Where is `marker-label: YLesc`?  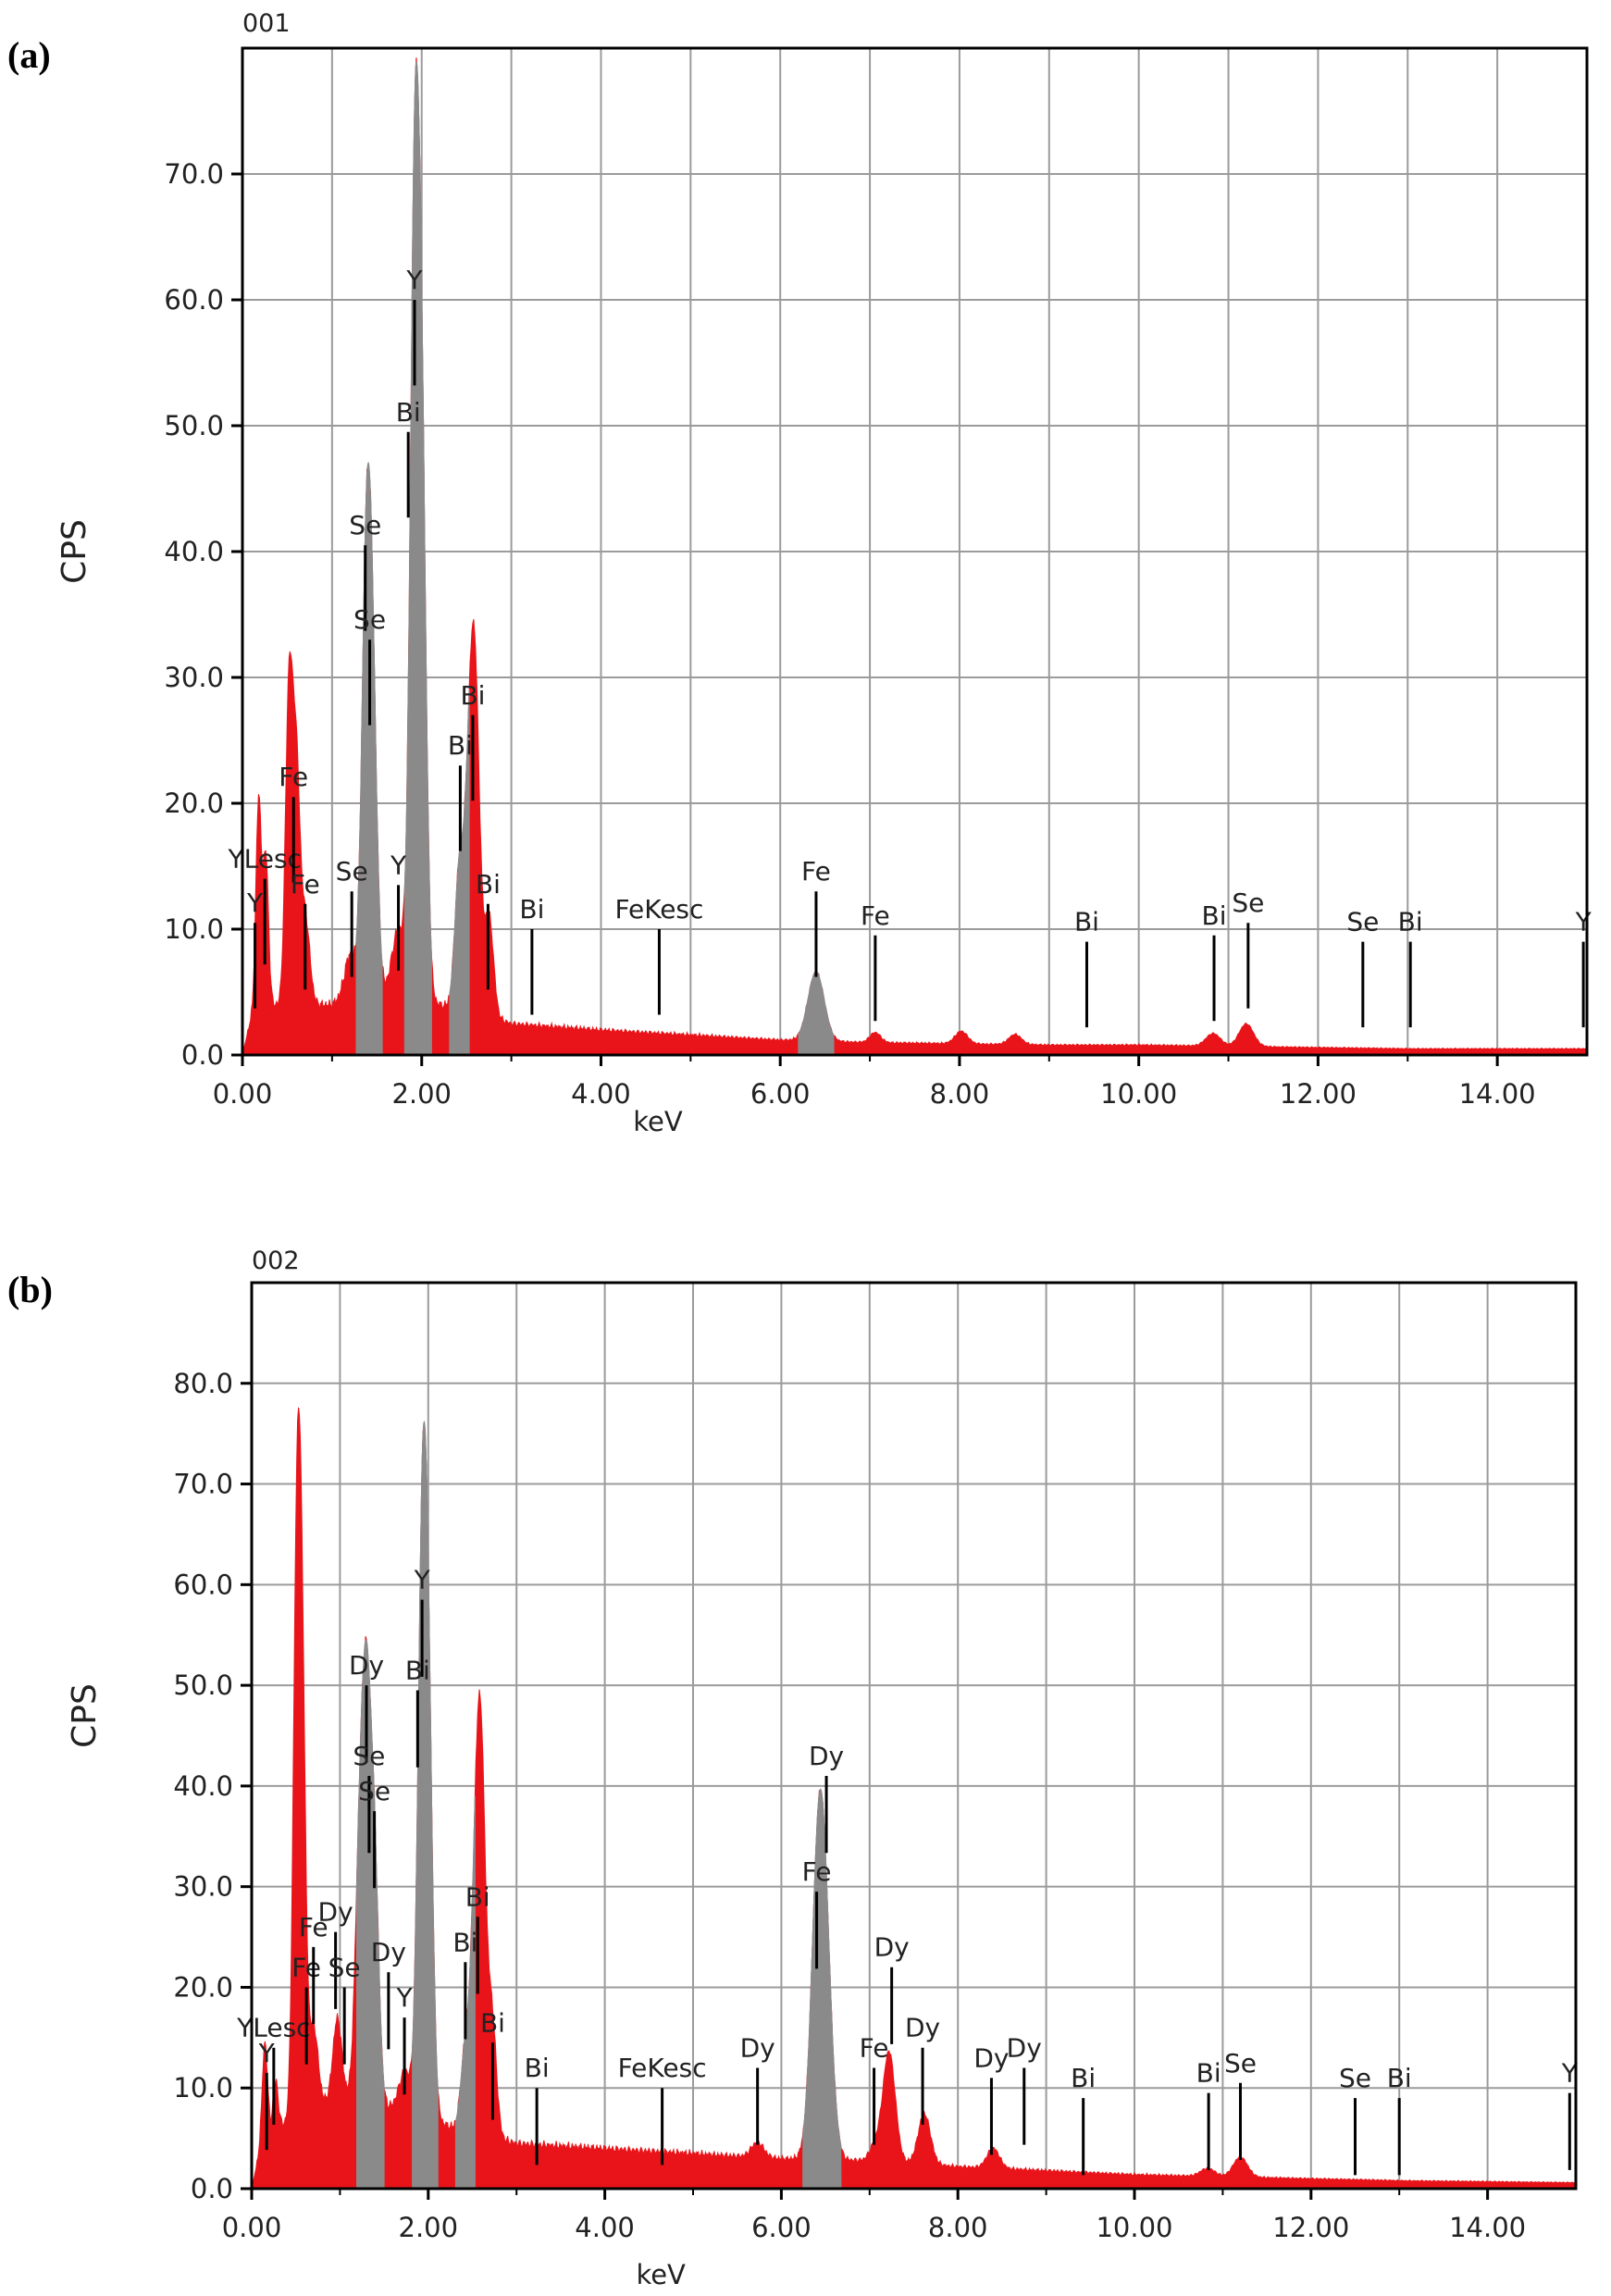 marker-label: YLesc is located at coordinates (265, 860).